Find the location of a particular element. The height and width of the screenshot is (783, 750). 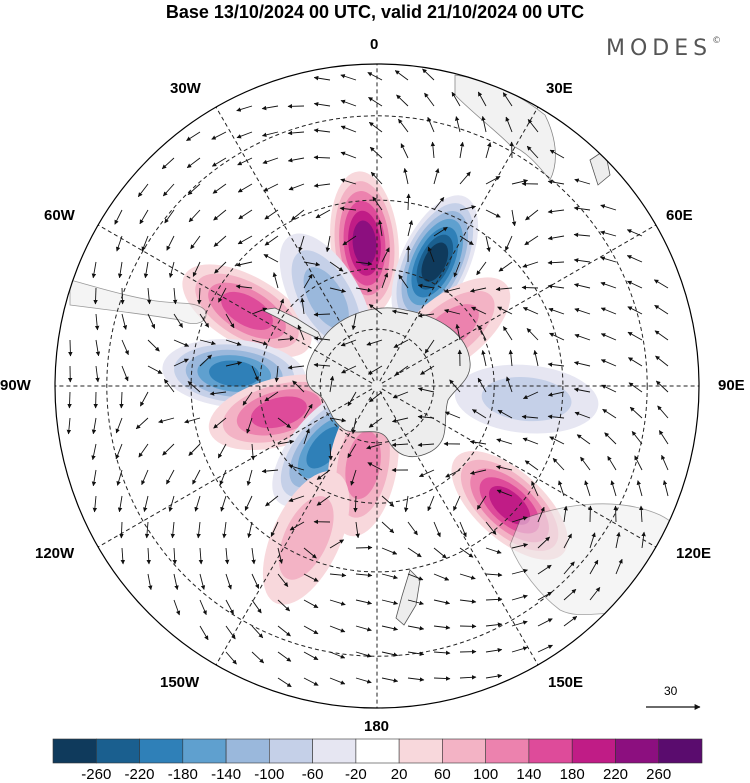

latitude-circle is located at coordinates (377, 386).